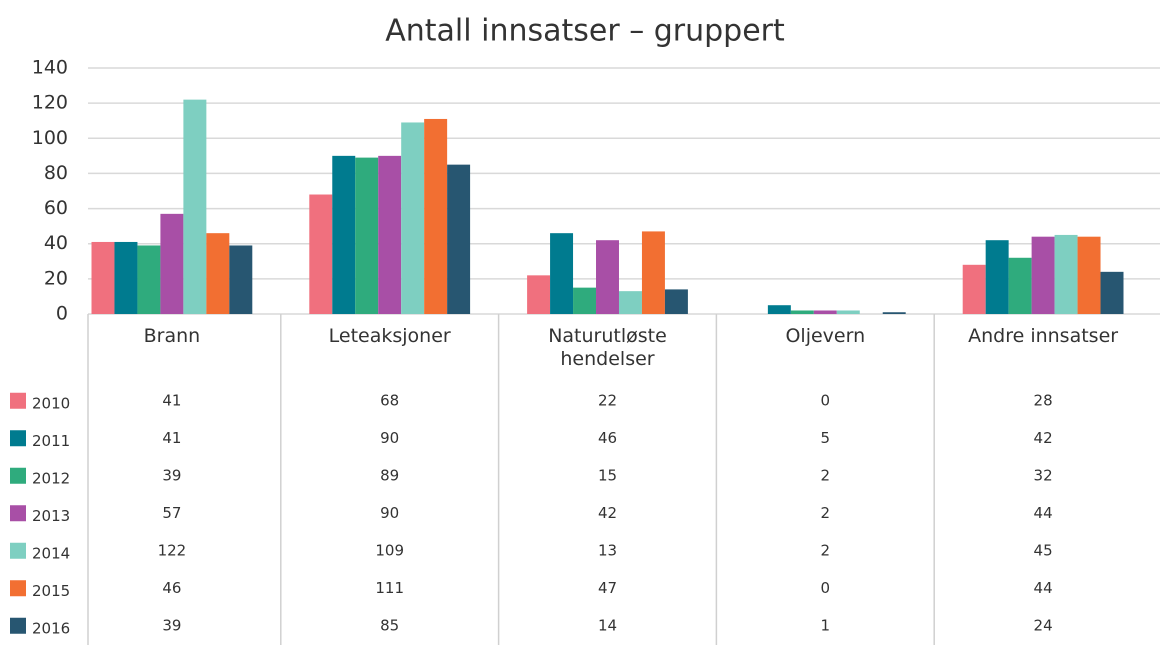 Image resolution: width=1170 pixels, height=645 pixels. I want to click on y-tick-label: 20, so click(56, 278).